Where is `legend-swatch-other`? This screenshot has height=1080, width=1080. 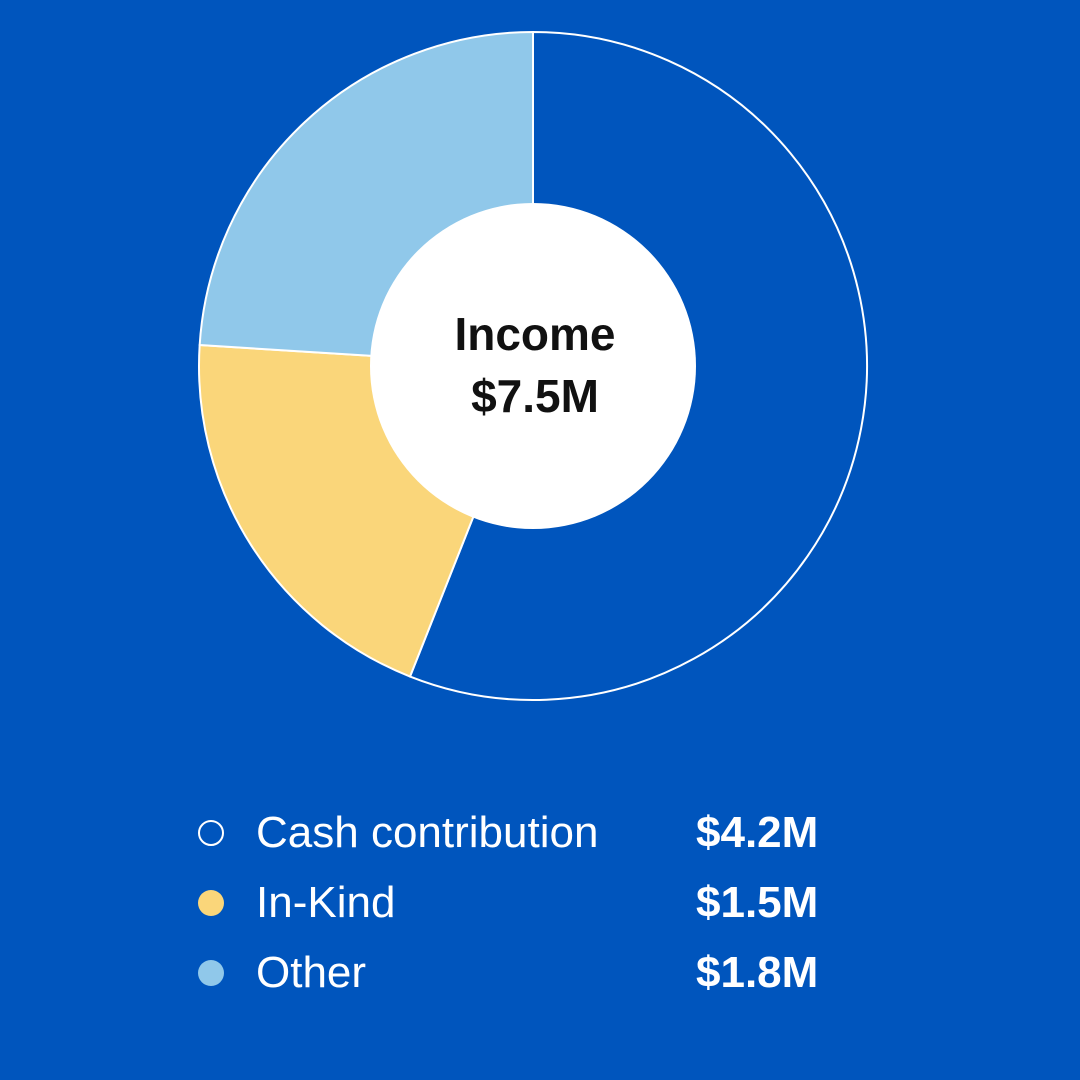 legend-swatch-other is located at coordinates (211, 973).